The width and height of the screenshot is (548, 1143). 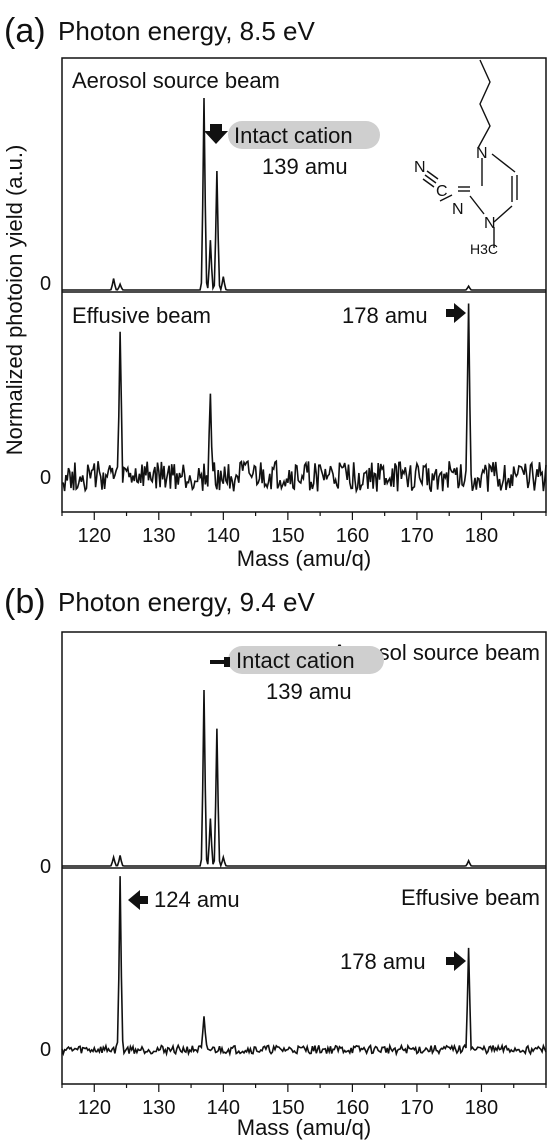 I want to click on panel-b-x-axis: 120 130 140 150 160 170 180, so click(x=304, y=1101).